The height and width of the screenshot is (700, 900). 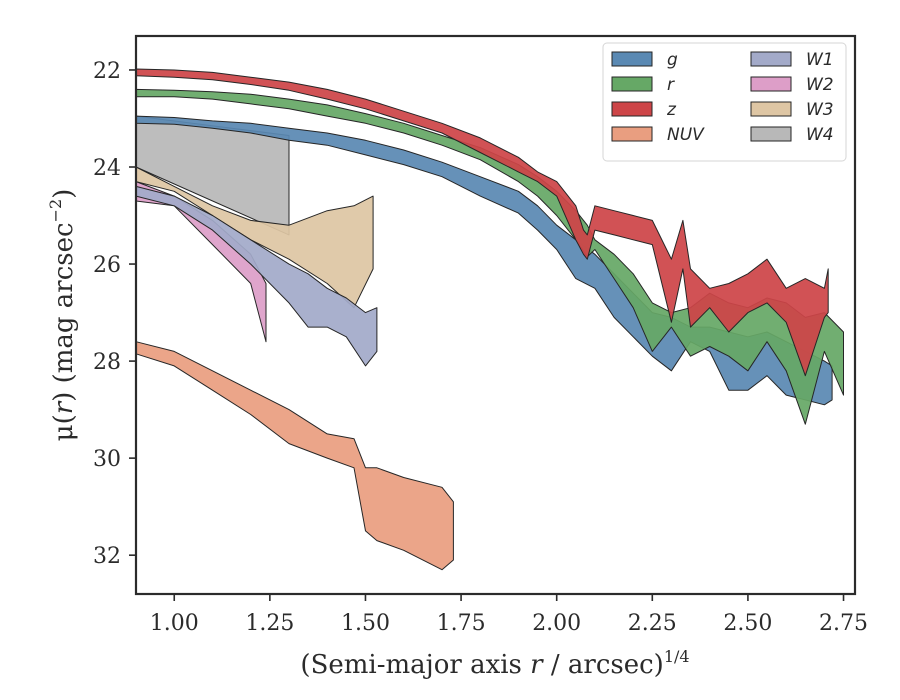 What do you see at coordinates (62, 315) in the screenshot?
I see `y-axis-label: μ(r) (mag arcsec−2)` at bounding box center [62, 315].